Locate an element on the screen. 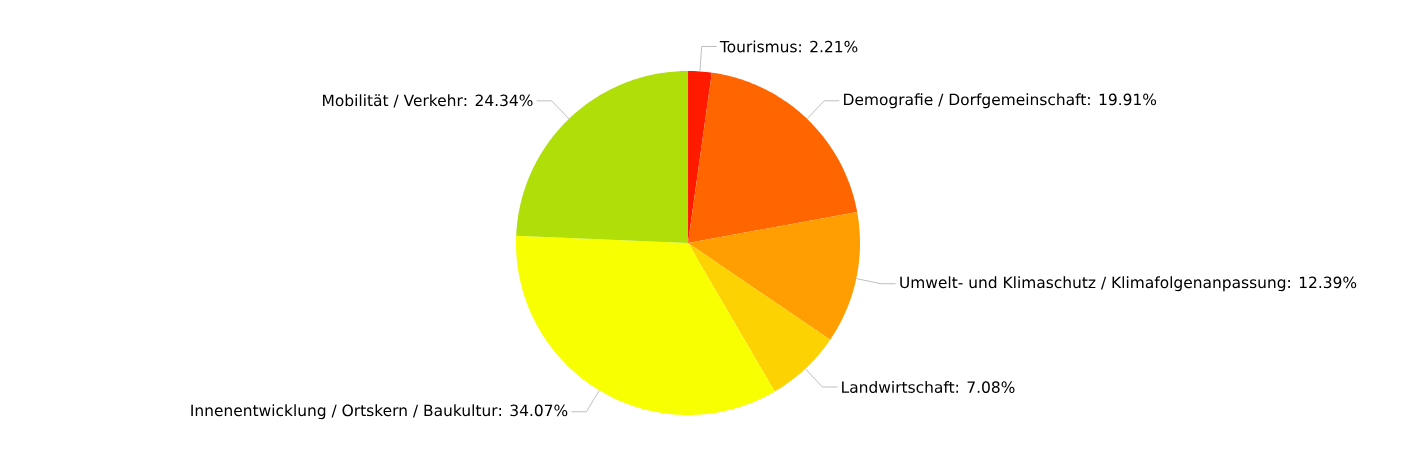 This screenshot has height=459, width=1410. data-label: : 19.91% is located at coordinates (1122, 99).